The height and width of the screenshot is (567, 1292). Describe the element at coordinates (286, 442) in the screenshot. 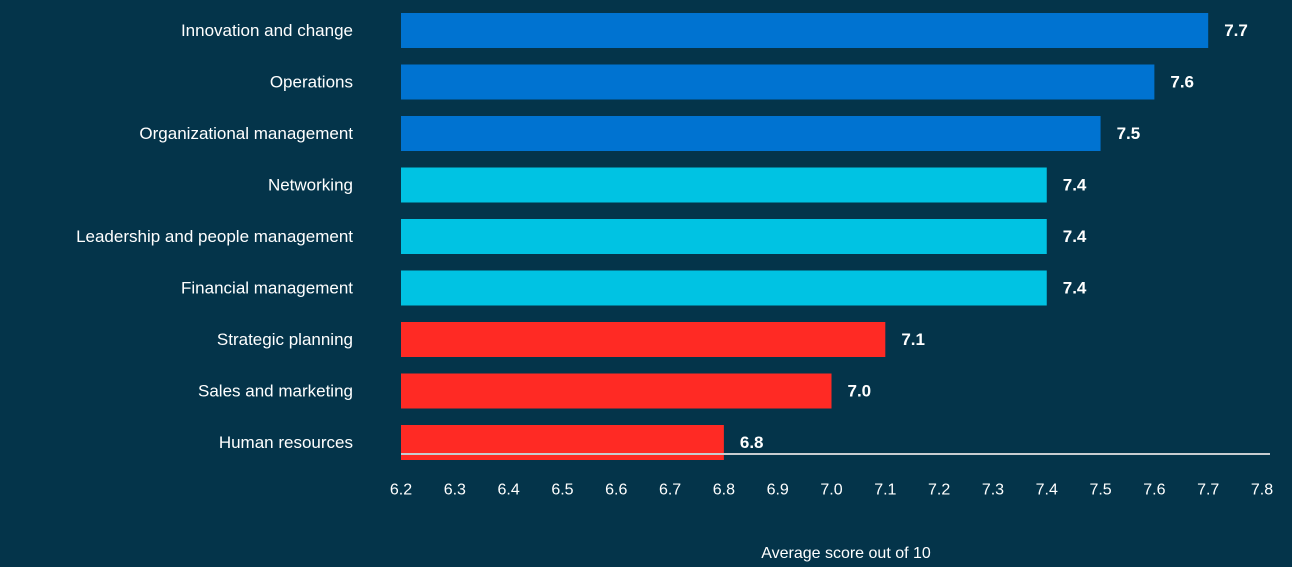

I see `category-label: Human resources` at that location.